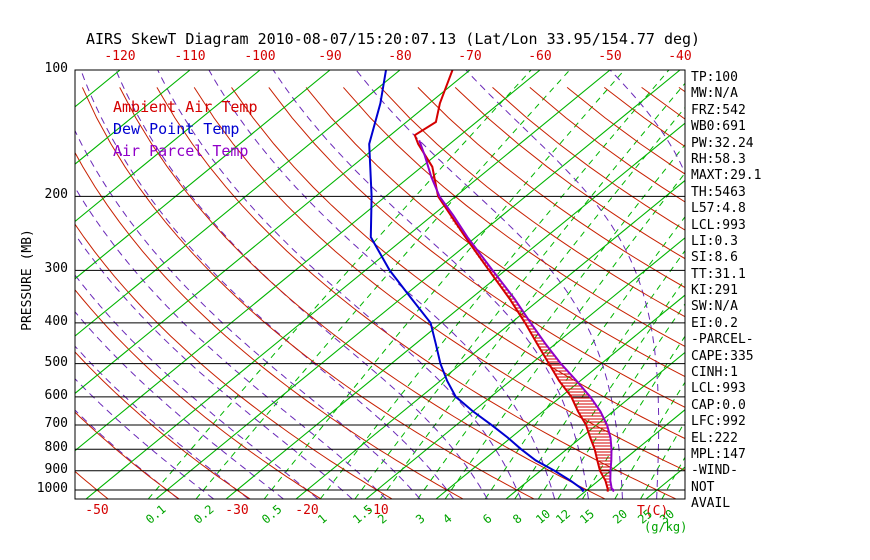 This screenshot has height=560, width=870. Describe the element at coordinates (718, 127) in the screenshot. I see `stat-line: WB0:691` at that location.